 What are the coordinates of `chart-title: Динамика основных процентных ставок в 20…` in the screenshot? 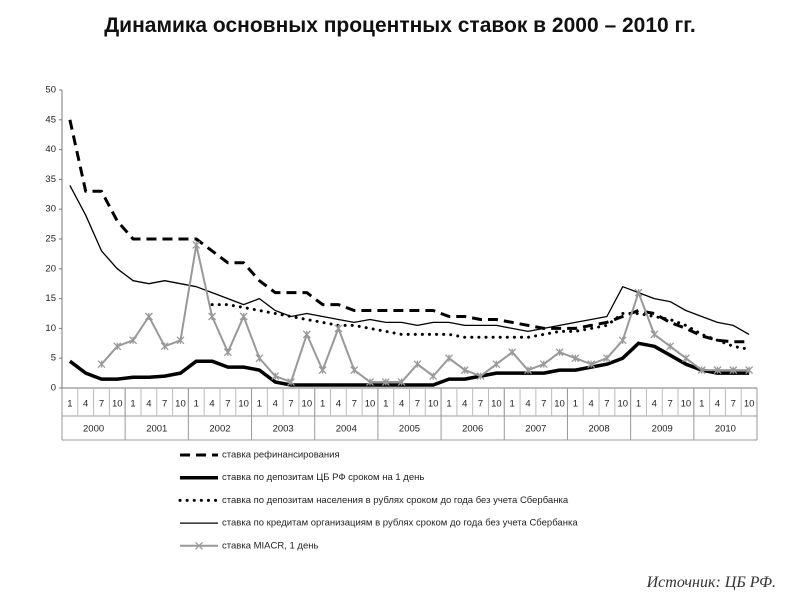 It's located at (400, 25).